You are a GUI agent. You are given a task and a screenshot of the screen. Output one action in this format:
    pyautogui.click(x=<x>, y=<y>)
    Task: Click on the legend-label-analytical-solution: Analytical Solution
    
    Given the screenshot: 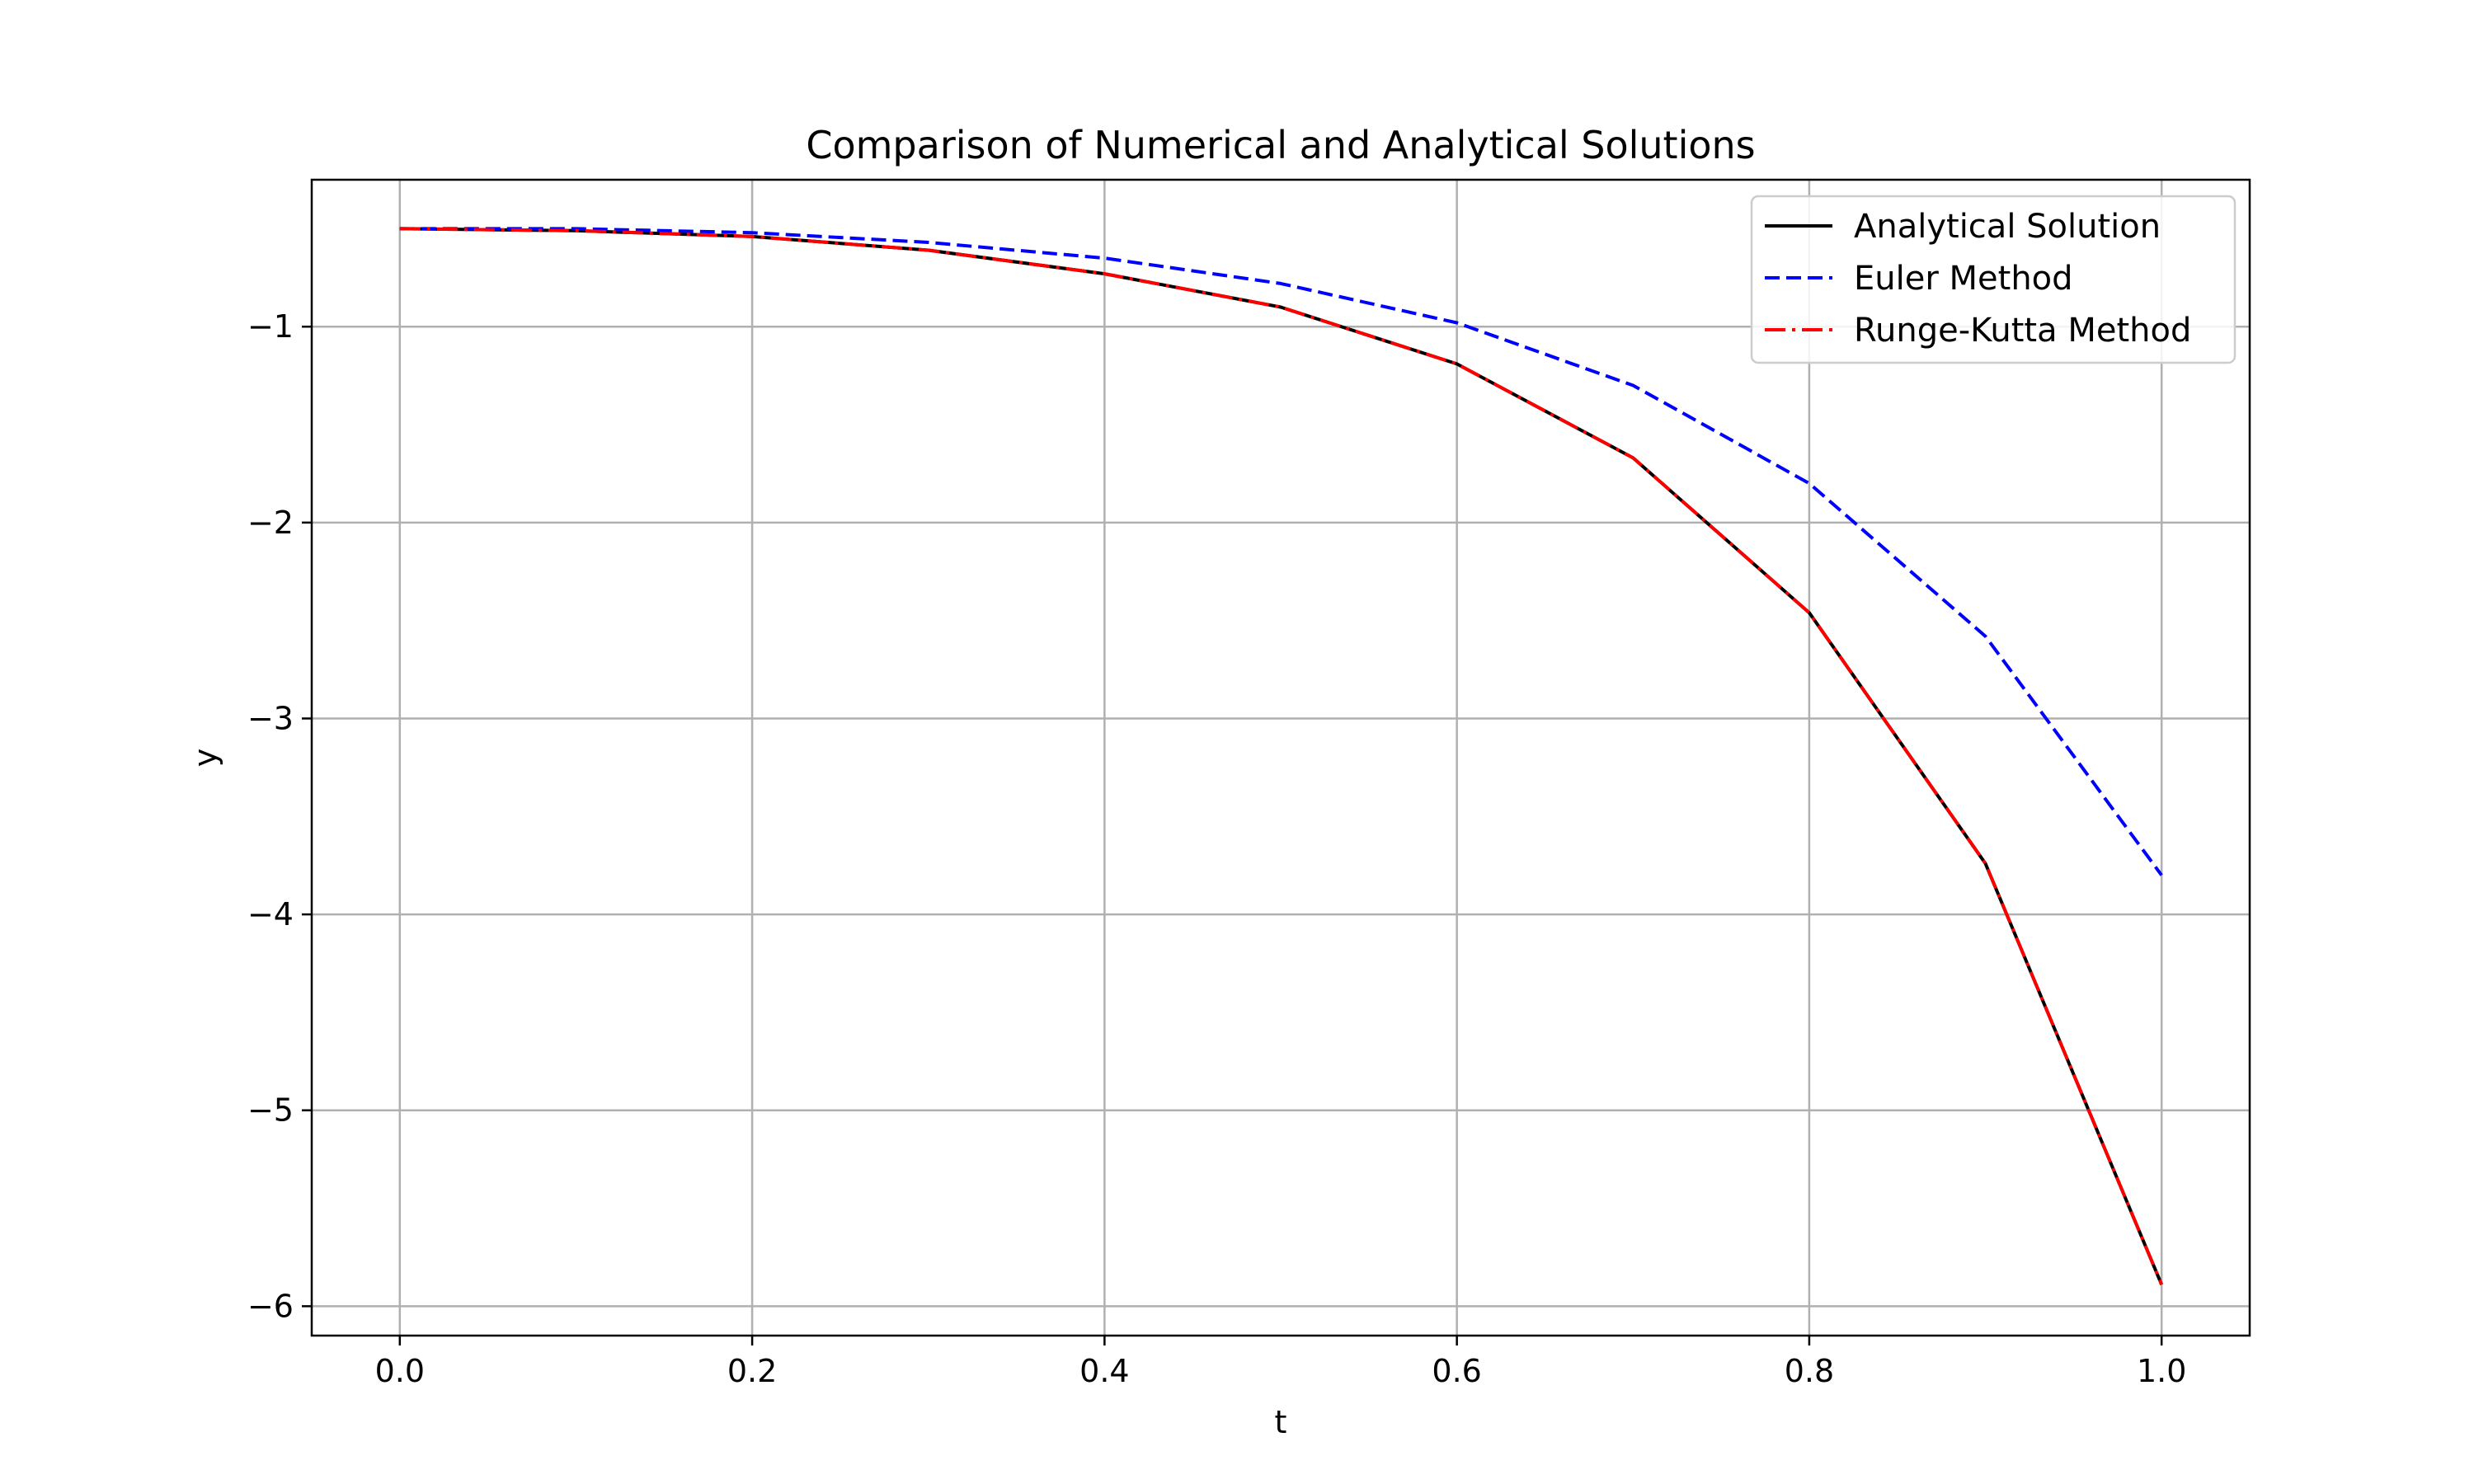 What is the action you would take?
    pyautogui.click(x=2007, y=227)
    